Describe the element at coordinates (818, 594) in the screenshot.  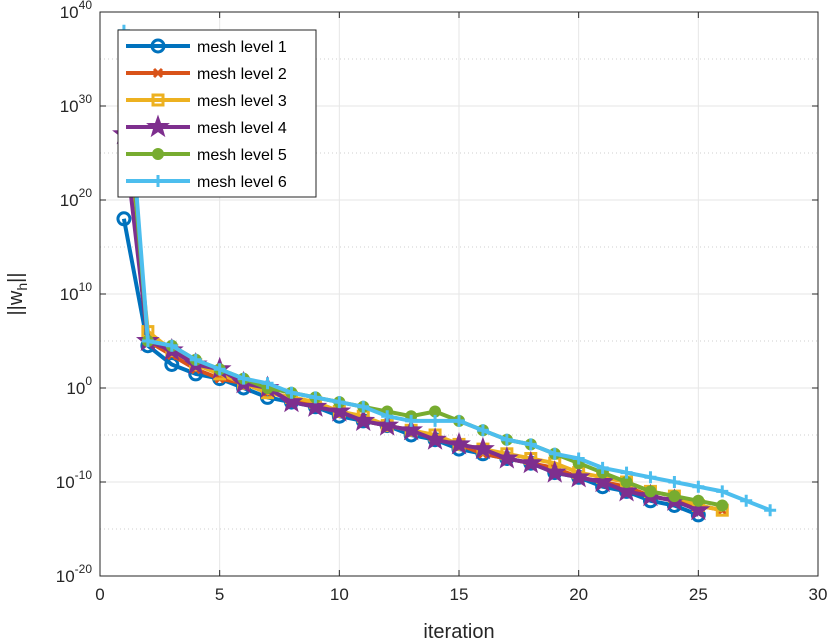
I see `x-tick-label: 30` at that location.